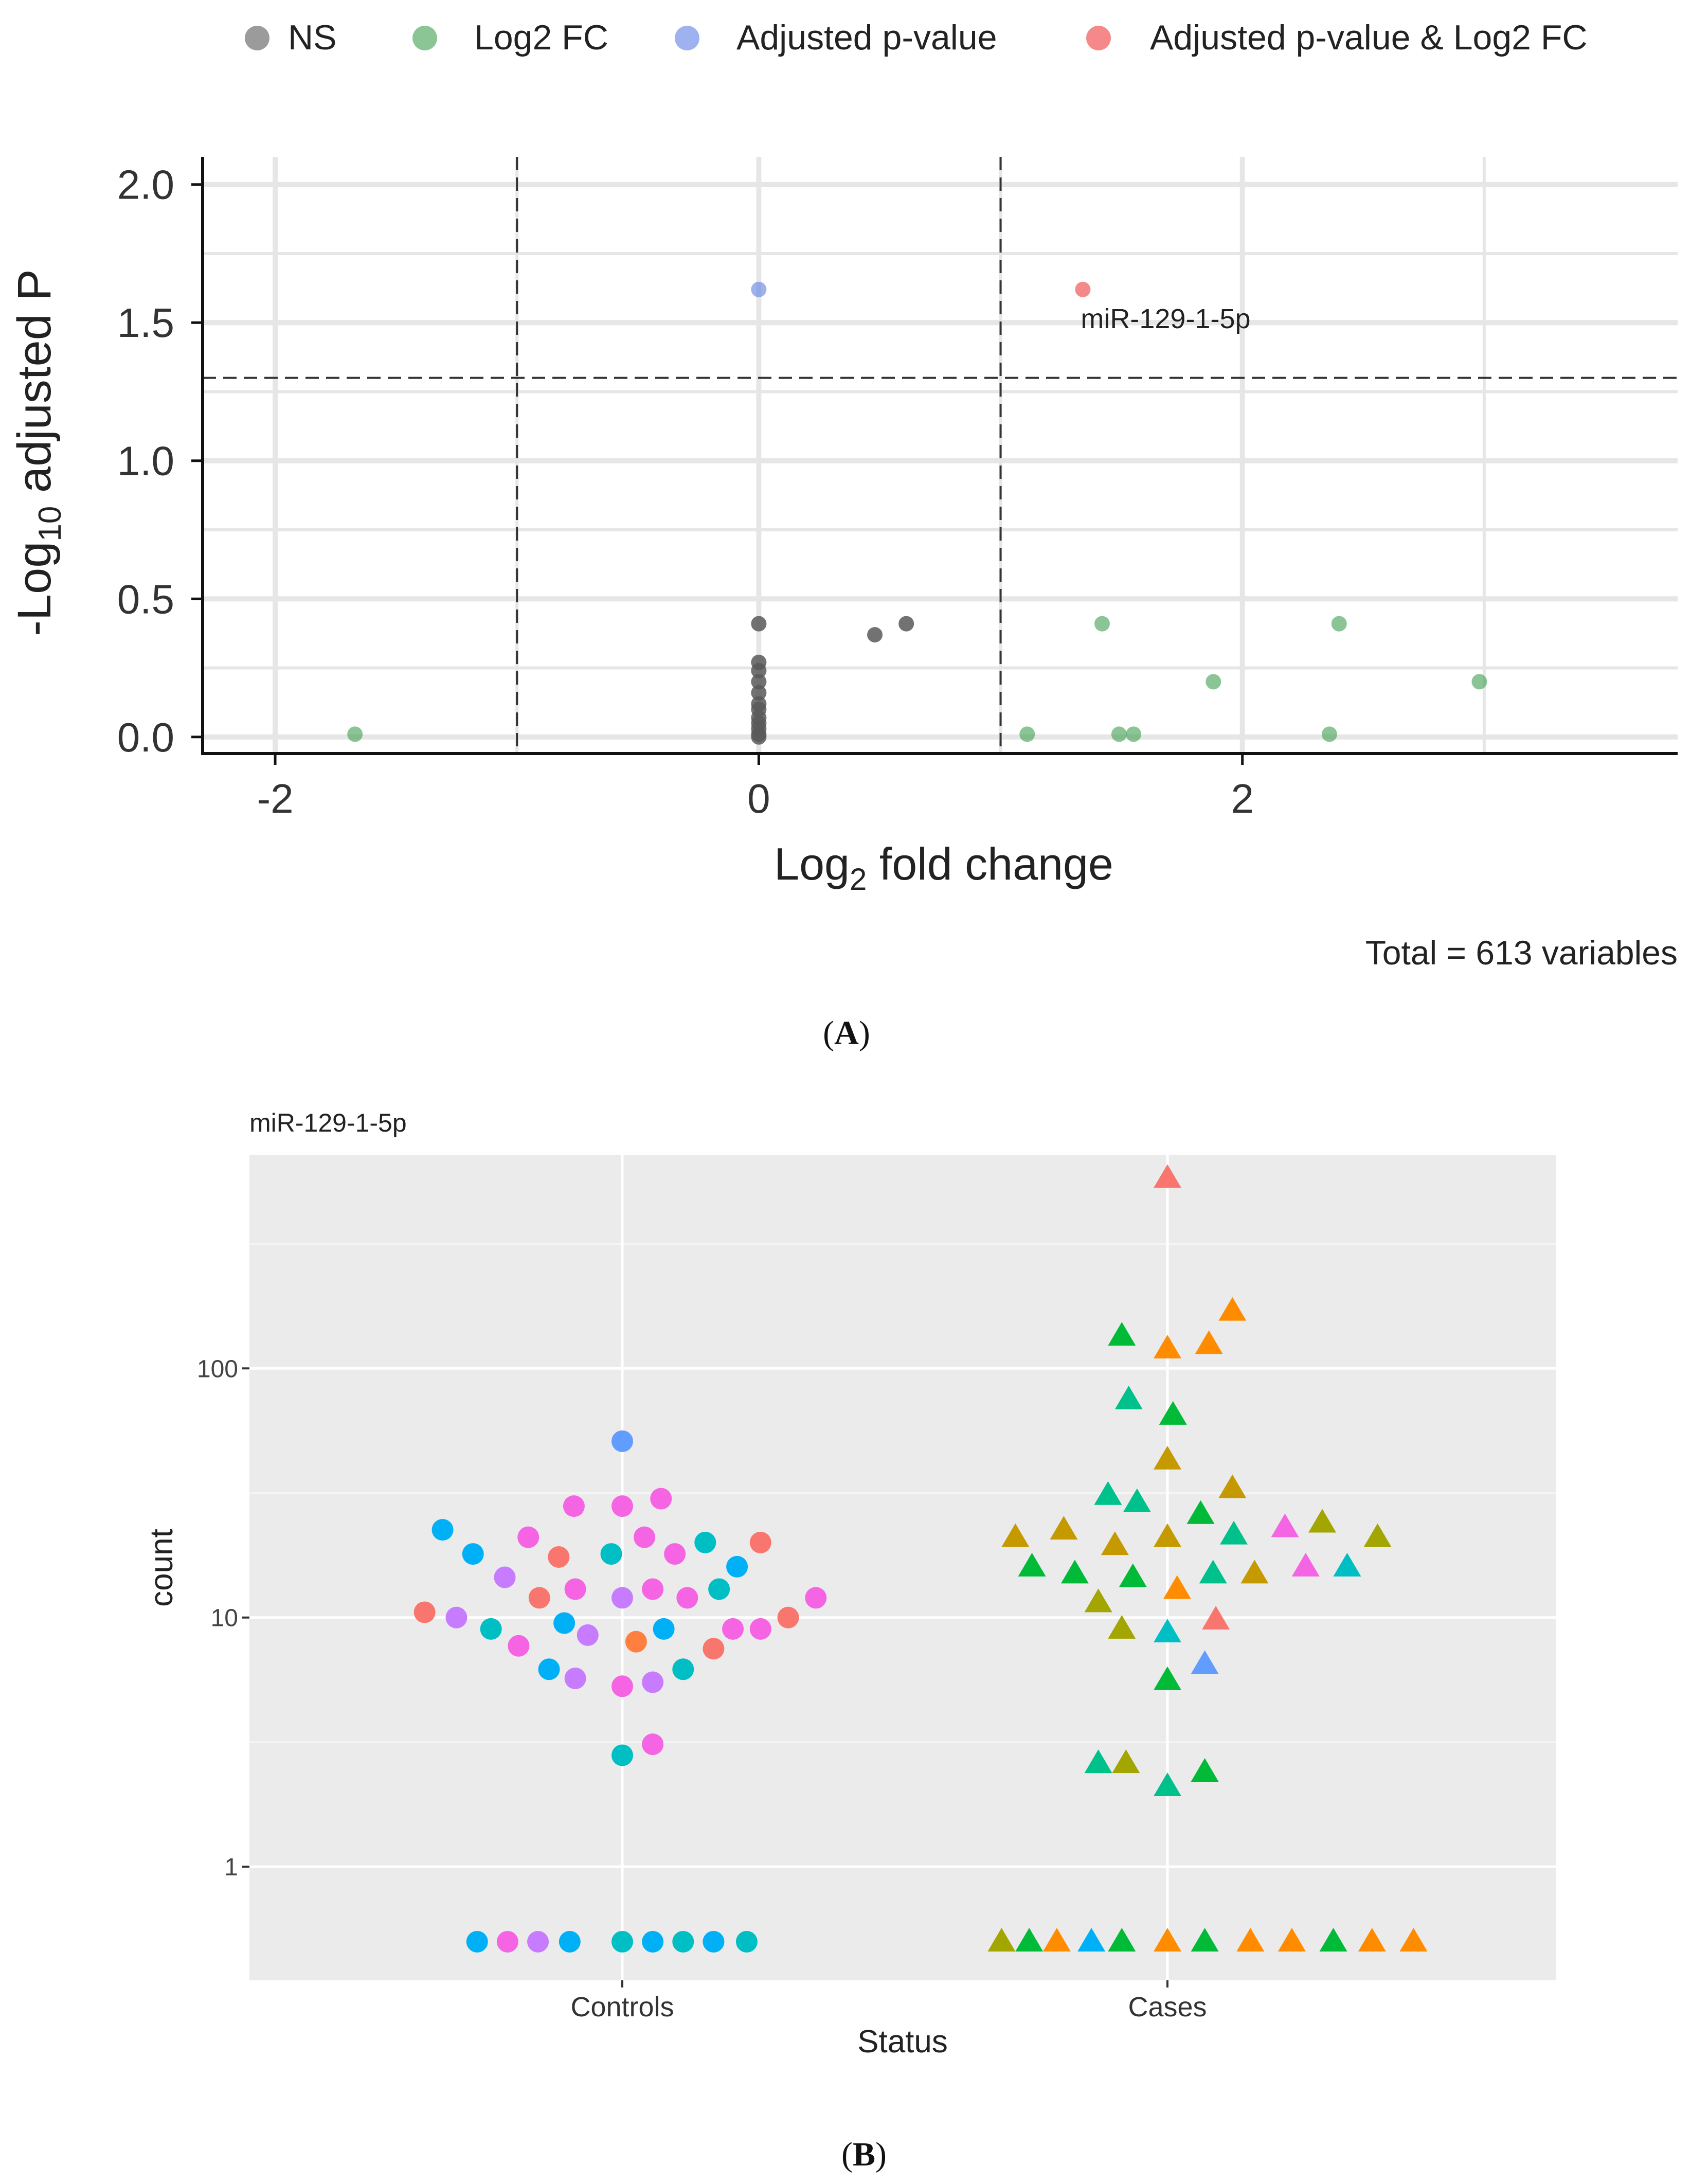 The height and width of the screenshot is (2184, 1691). I want to click on y-tick-label: 10, so click(224, 1618).